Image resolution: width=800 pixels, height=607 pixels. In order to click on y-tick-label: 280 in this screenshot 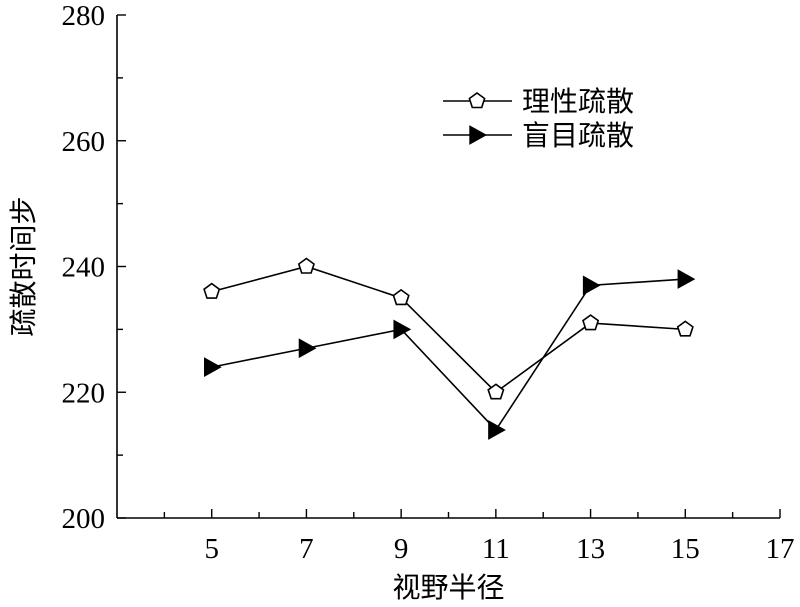, I will do `click(84, 16)`.